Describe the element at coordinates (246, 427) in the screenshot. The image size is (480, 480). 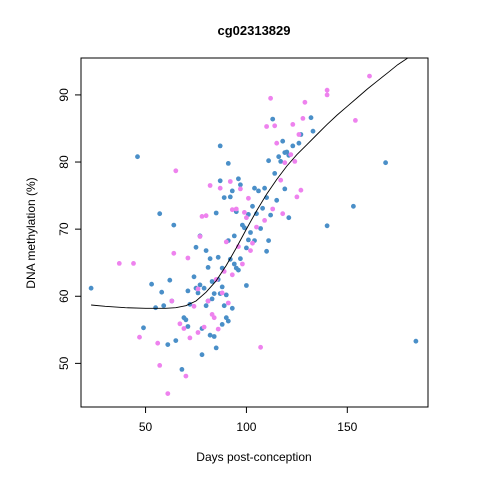
I see `x-tick-label: 100` at that location.